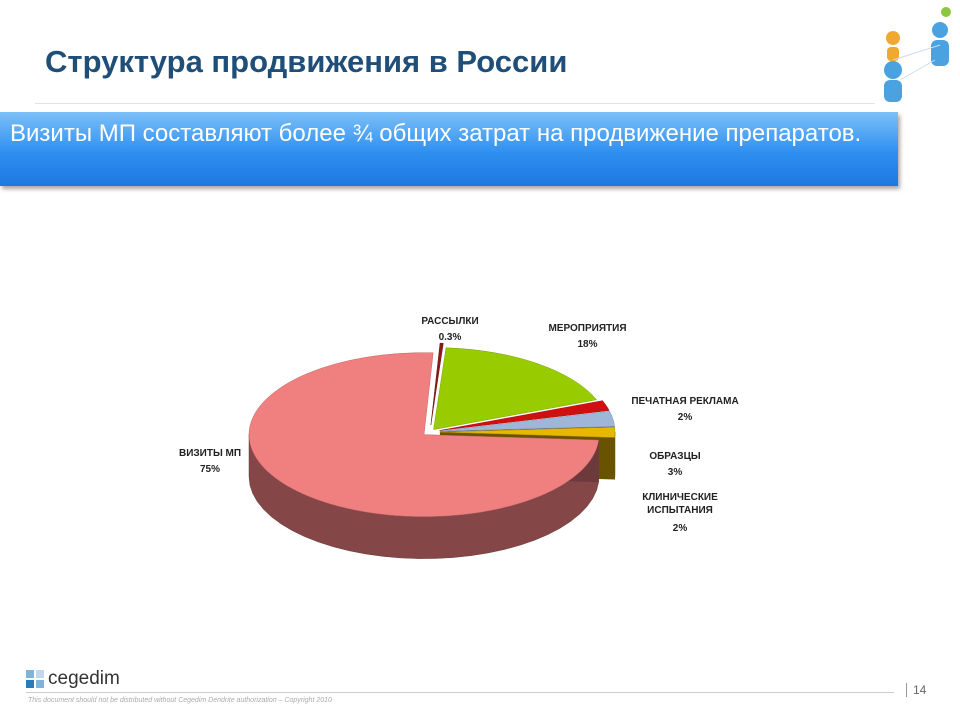  What do you see at coordinates (460, 692) in the screenshot?
I see `footer-rule` at bounding box center [460, 692].